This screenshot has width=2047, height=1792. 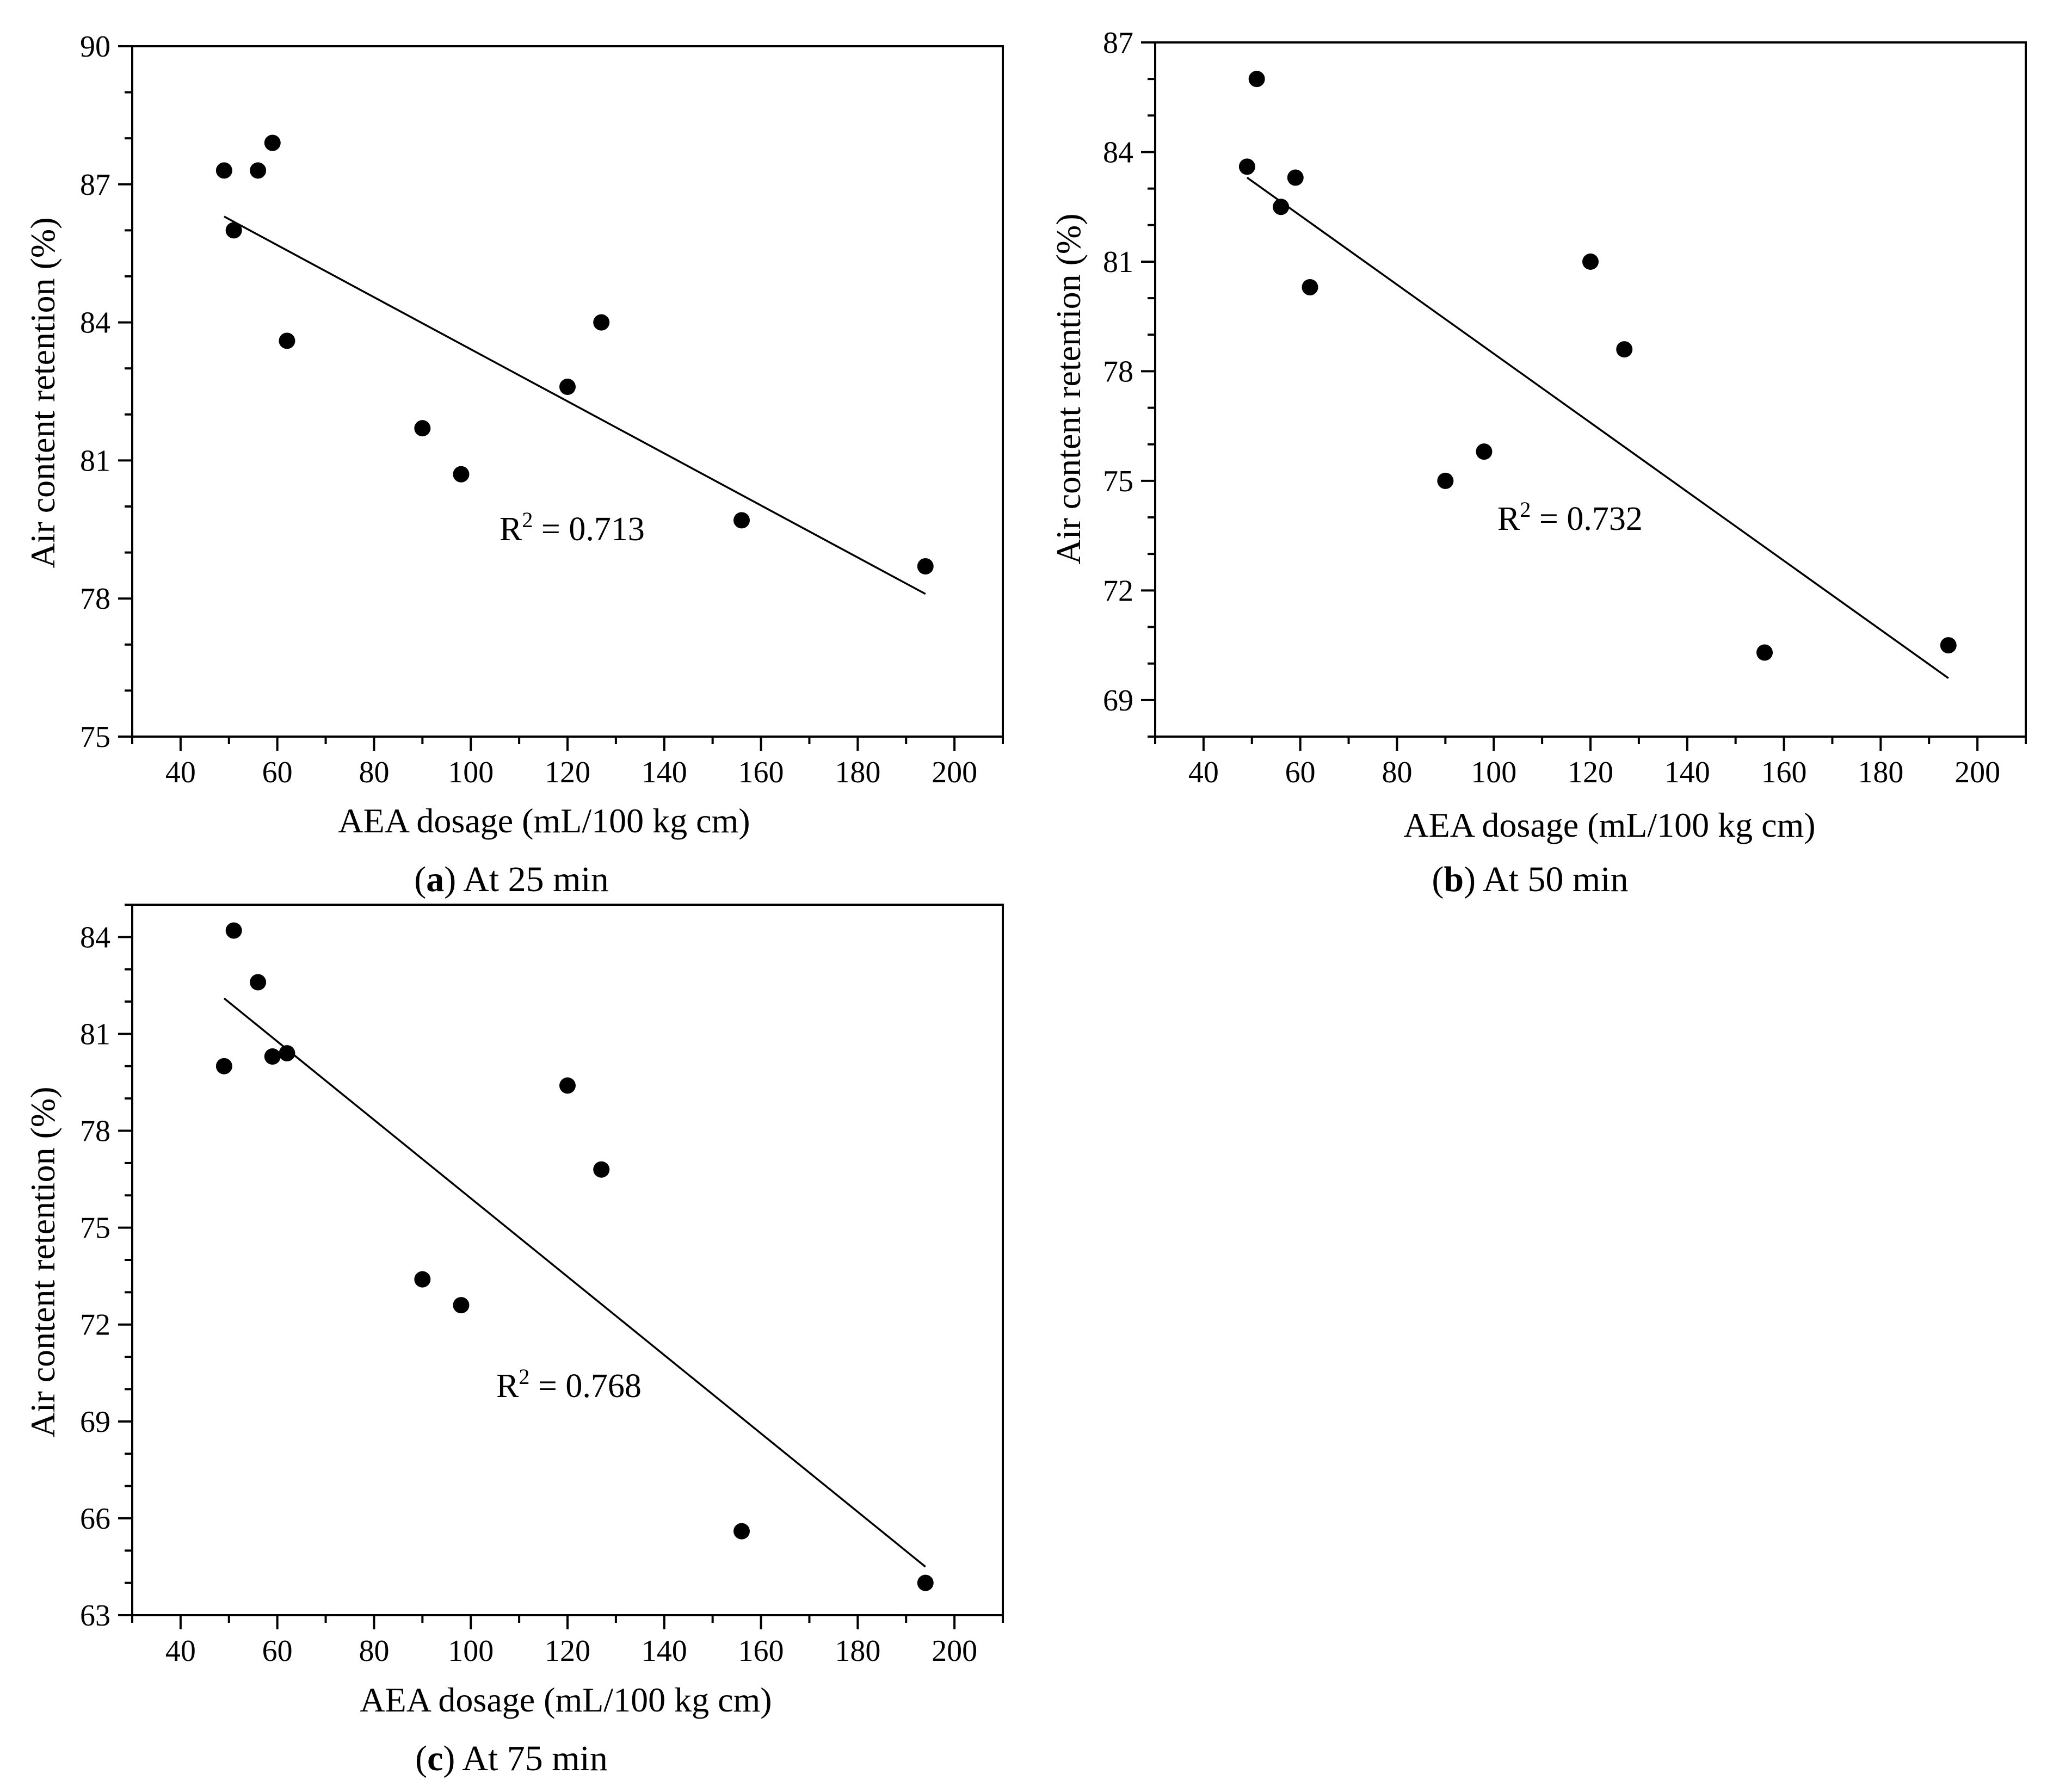 I want to click on x-tick-label-b: 180, so click(x=1880, y=772).